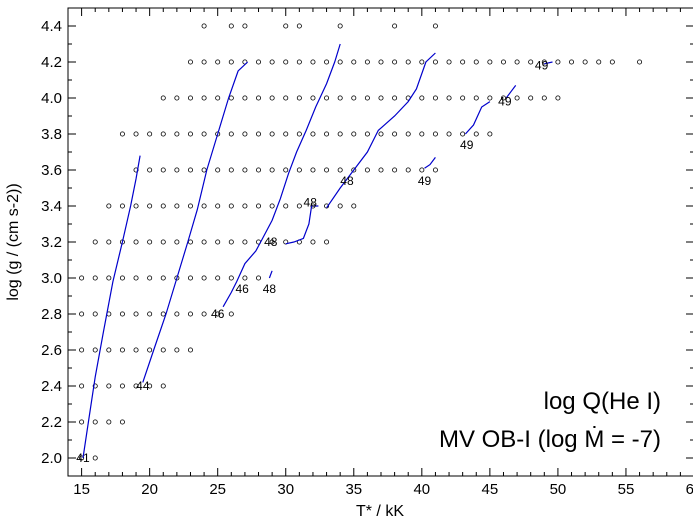 This screenshot has height=524, width=693. Describe the element at coordinates (602, 401) in the screenshot. I see `annotation-line1: log Q(He I)` at that location.